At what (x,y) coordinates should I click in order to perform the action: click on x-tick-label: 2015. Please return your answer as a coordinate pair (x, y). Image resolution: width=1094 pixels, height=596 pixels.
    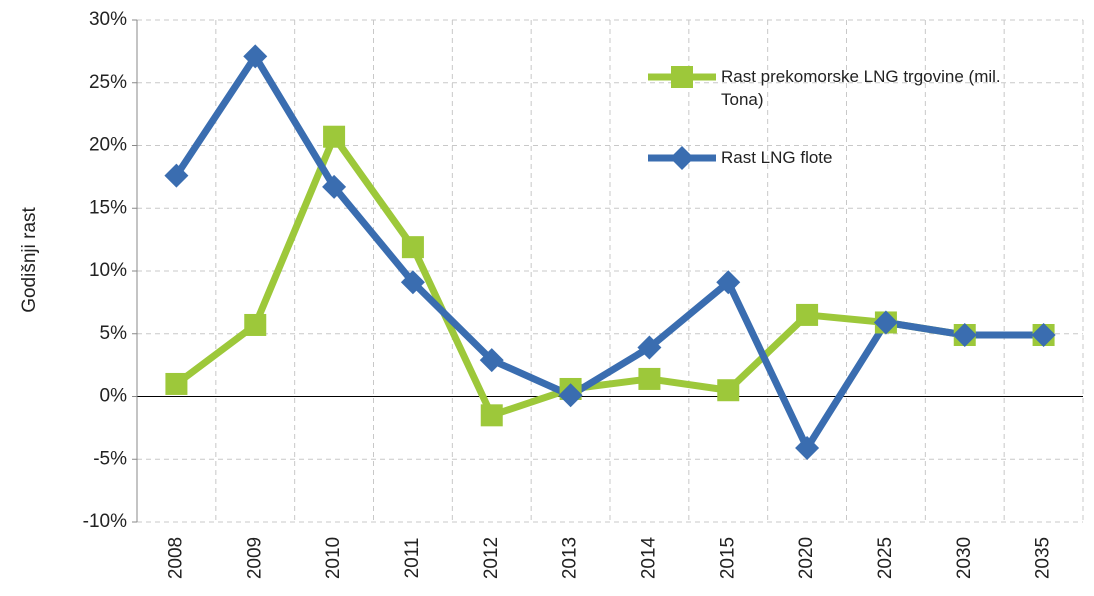
    Looking at the image, I should click on (727, 558).